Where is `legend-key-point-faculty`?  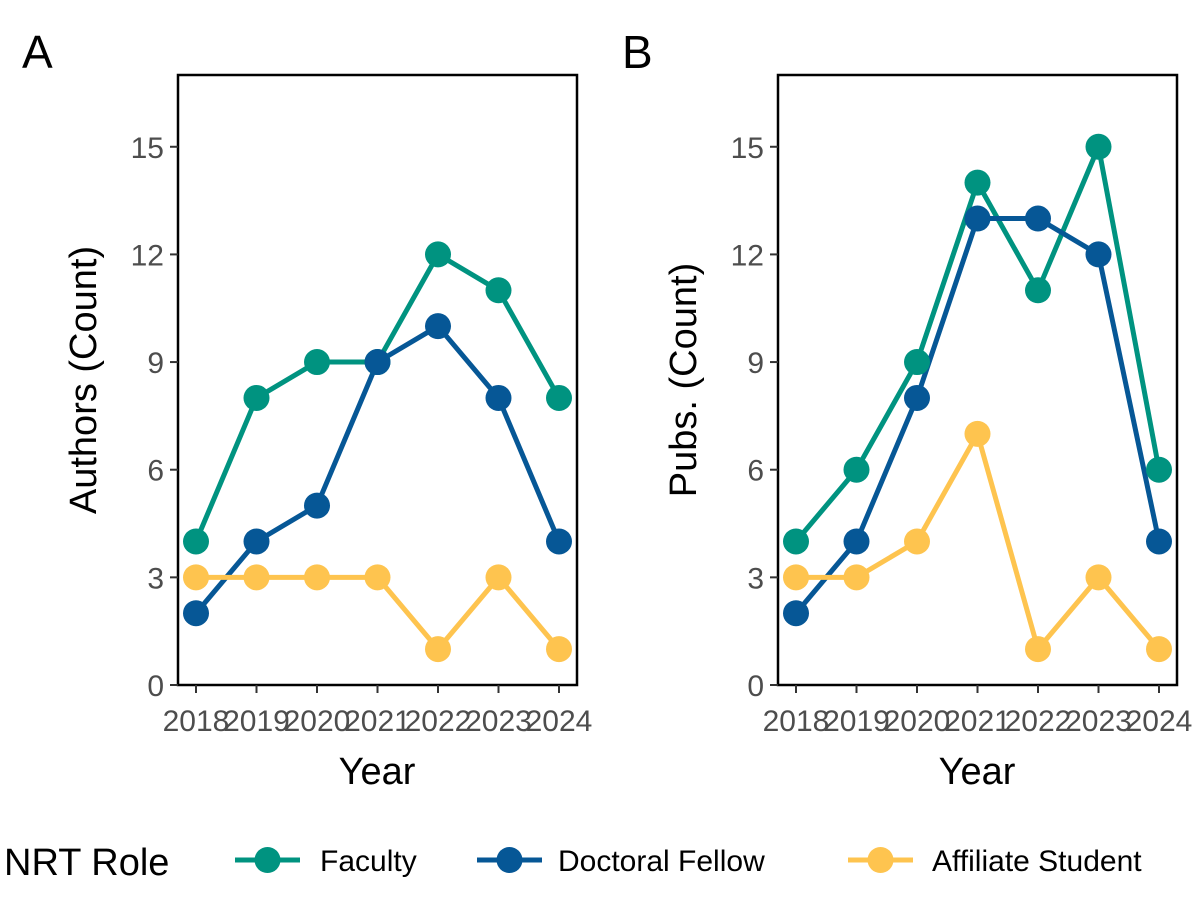 legend-key-point-faculty is located at coordinates (267, 860).